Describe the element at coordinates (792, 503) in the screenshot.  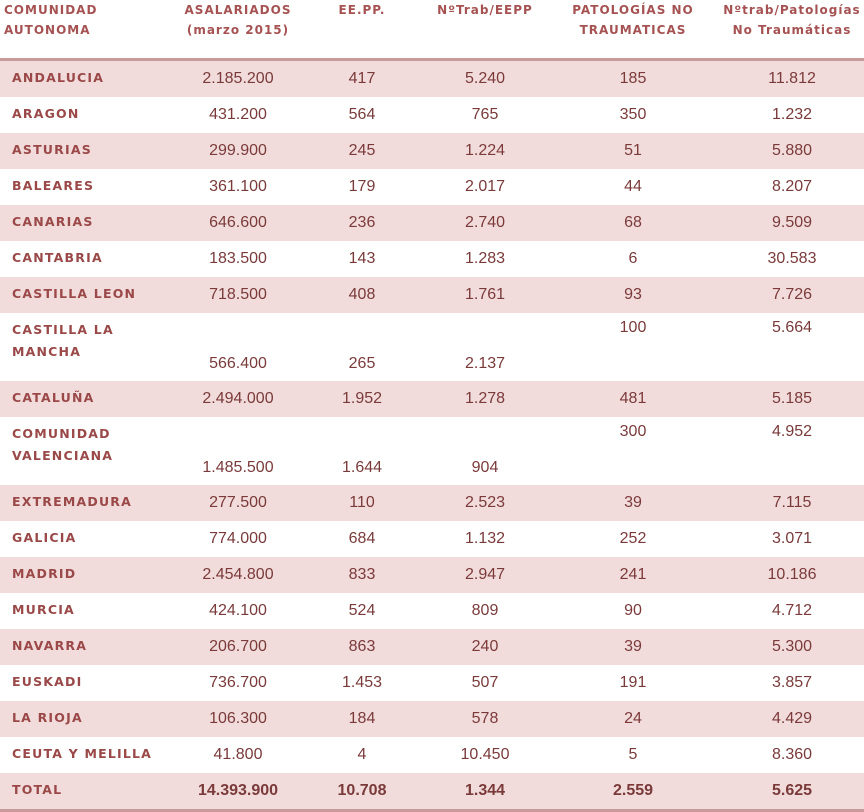
I see `value-cell: 7.115` at that location.